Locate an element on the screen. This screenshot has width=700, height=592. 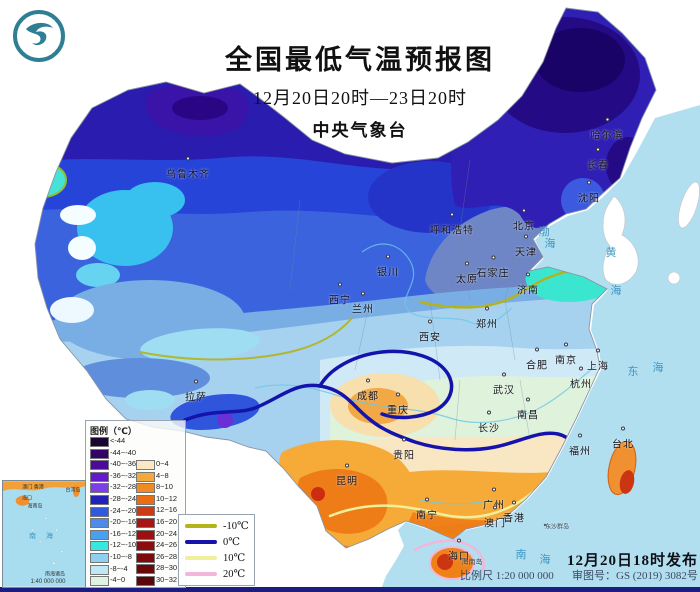
legend-entry-label: -28~-24 is located at coordinates (123, 498).